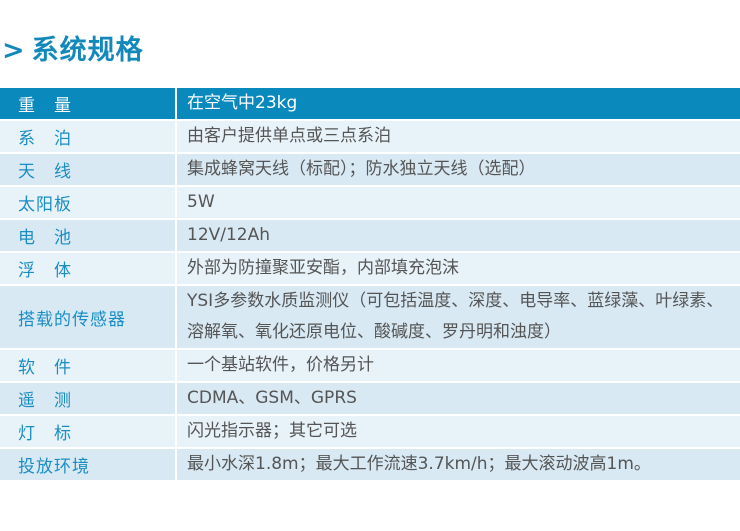 This screenshot has width=740, height=531. Describe the element at coordinates (88, 432) in the screenshot. I see `spec-label: 灯 标` at that location.